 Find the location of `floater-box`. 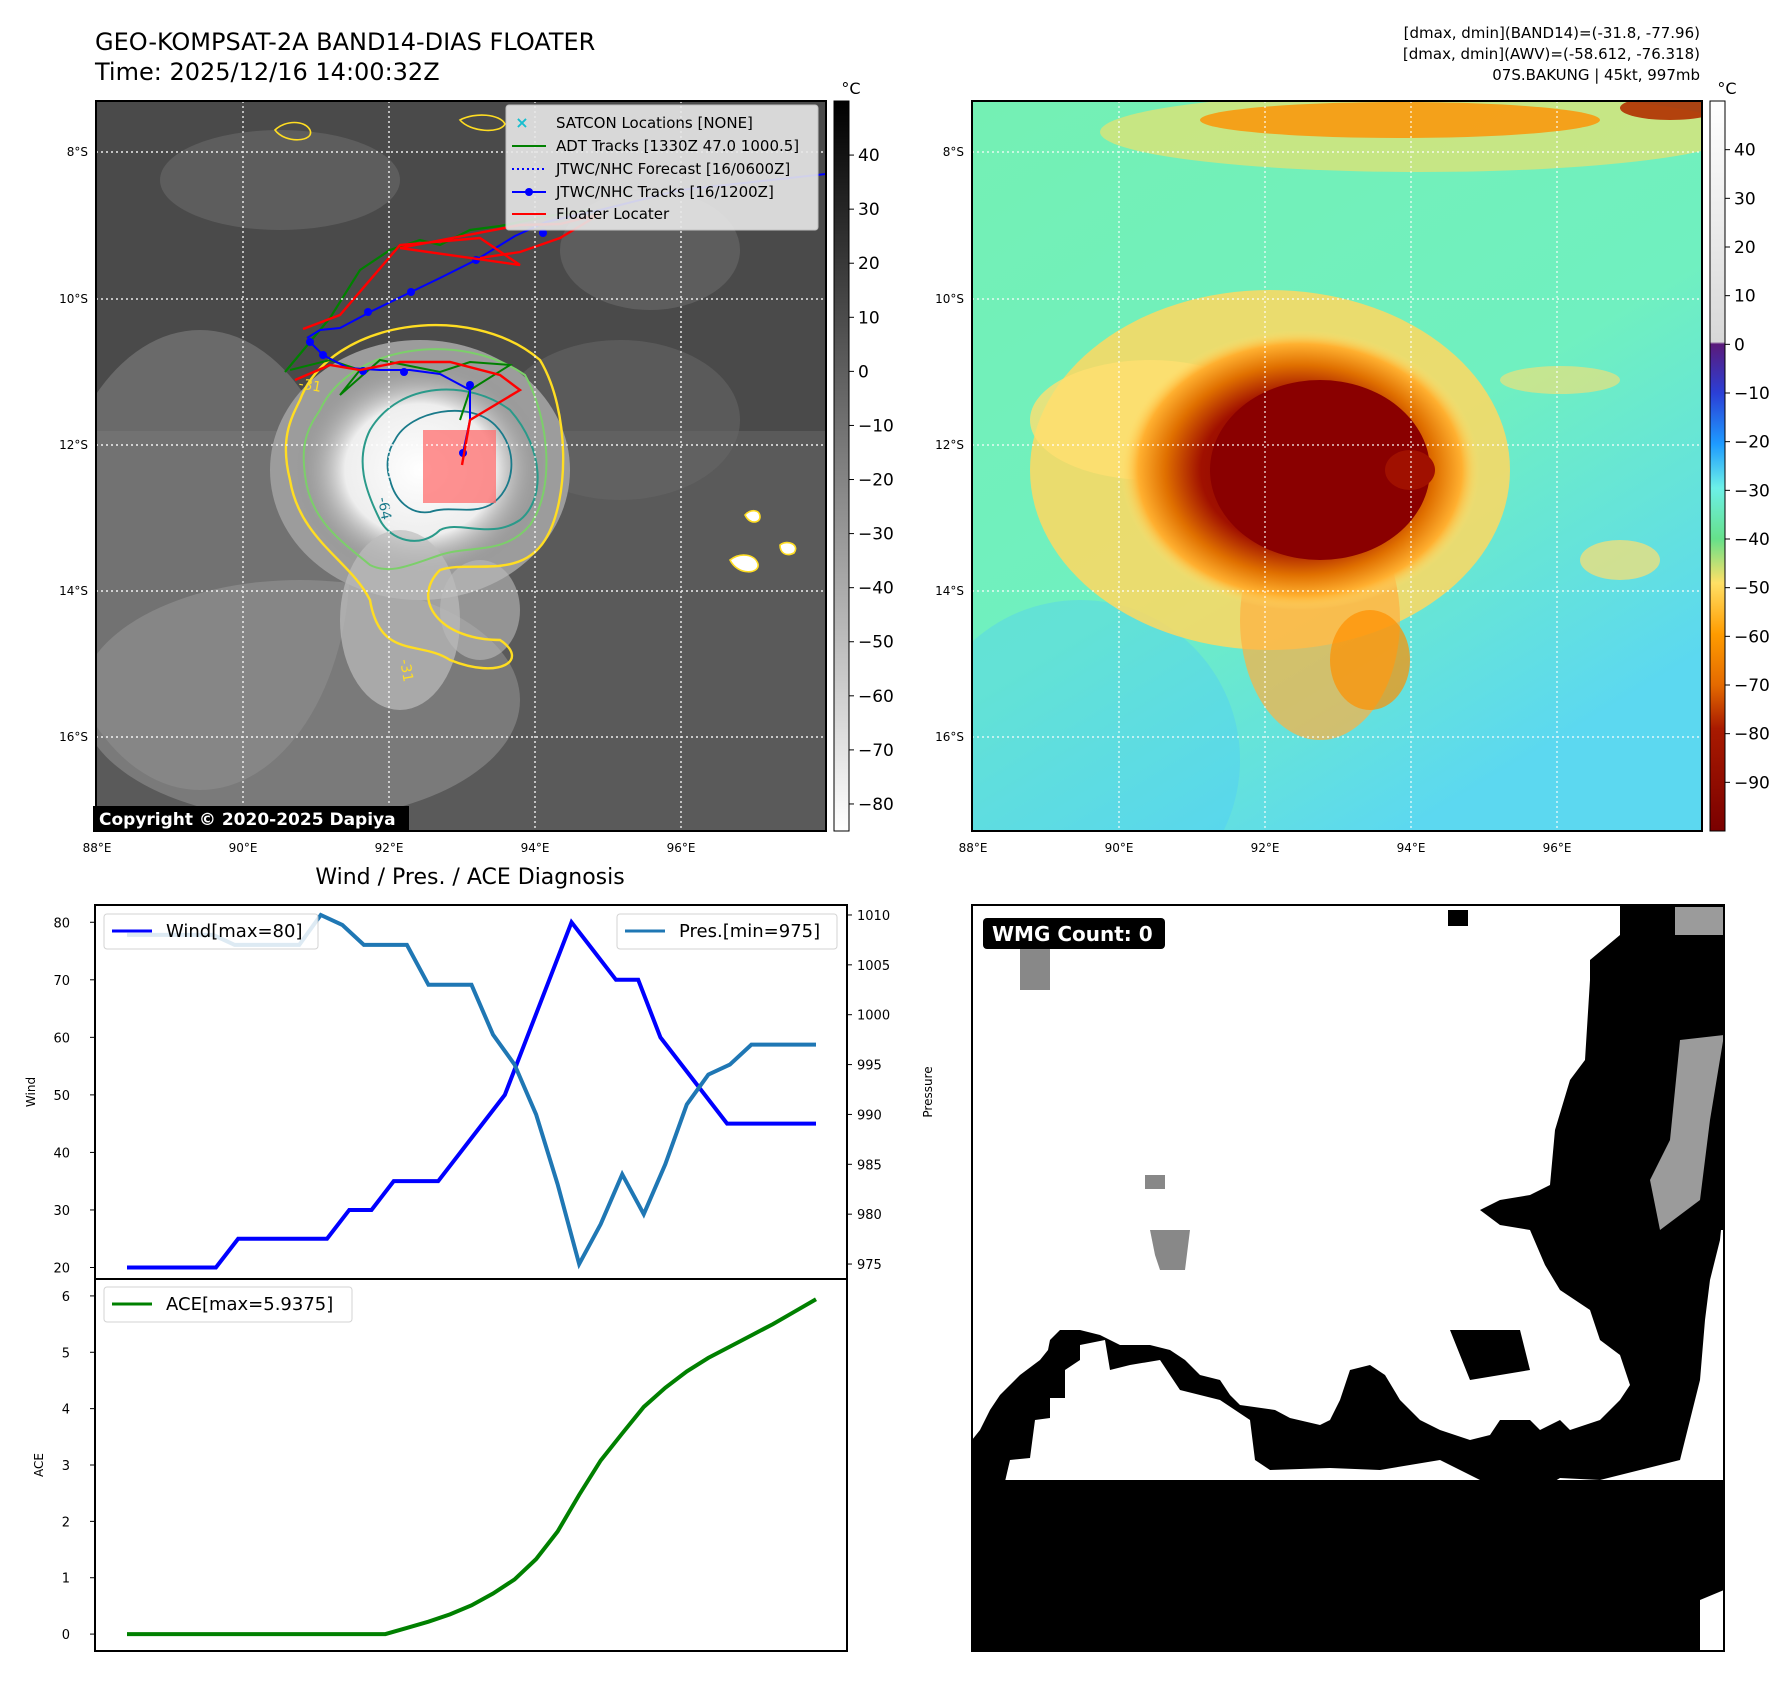

floater-box is located at coordinates (459, 466).